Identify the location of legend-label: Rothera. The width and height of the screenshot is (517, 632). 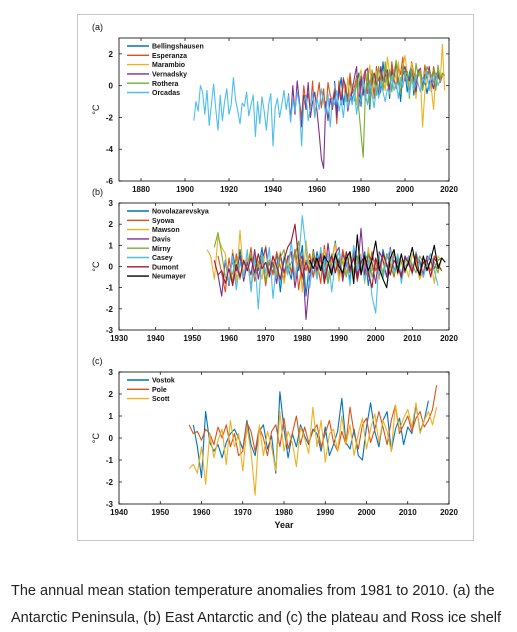
(165, 84).